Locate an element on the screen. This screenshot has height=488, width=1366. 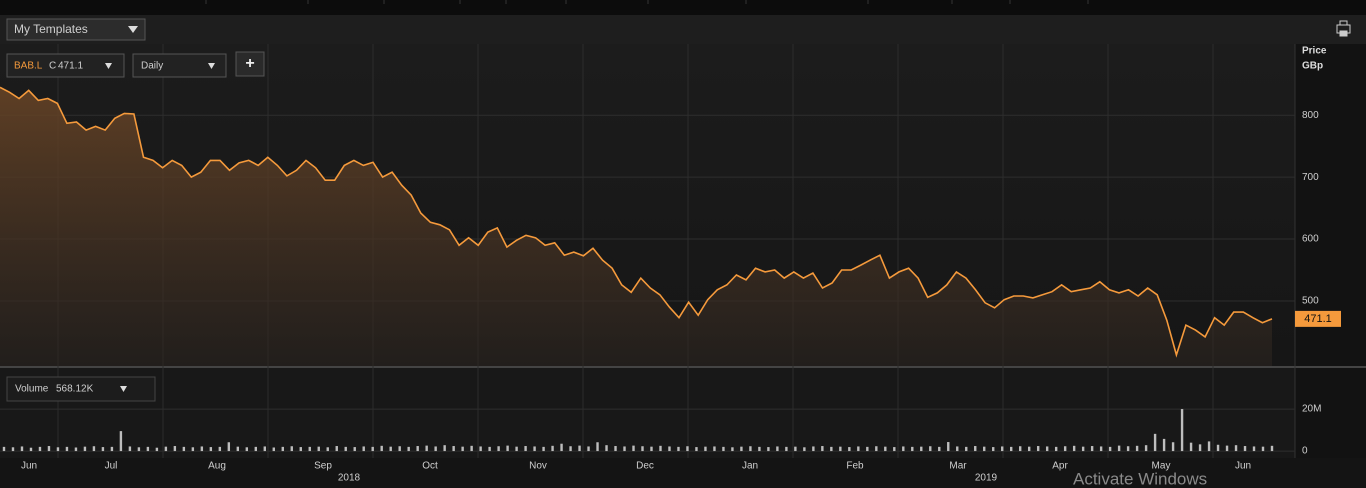
symbol: BAB.L is located at coordinates (28, 66).